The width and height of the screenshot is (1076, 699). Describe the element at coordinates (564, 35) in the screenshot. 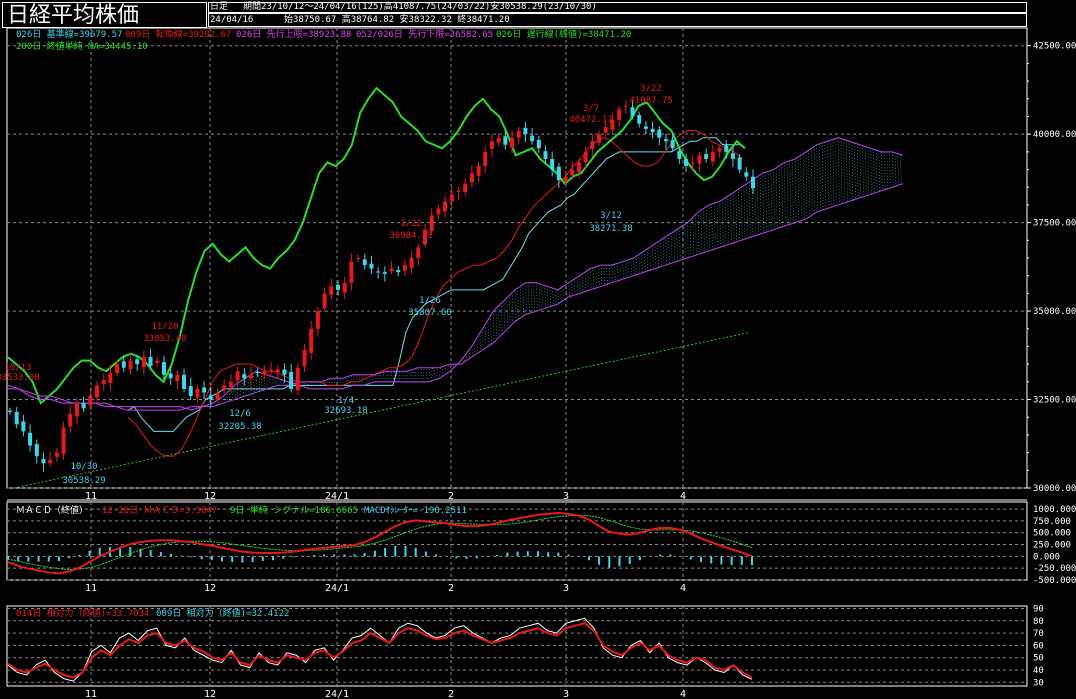

I see `legend-chikou: 026日 遅行線(終値)=38471.20` at that location.